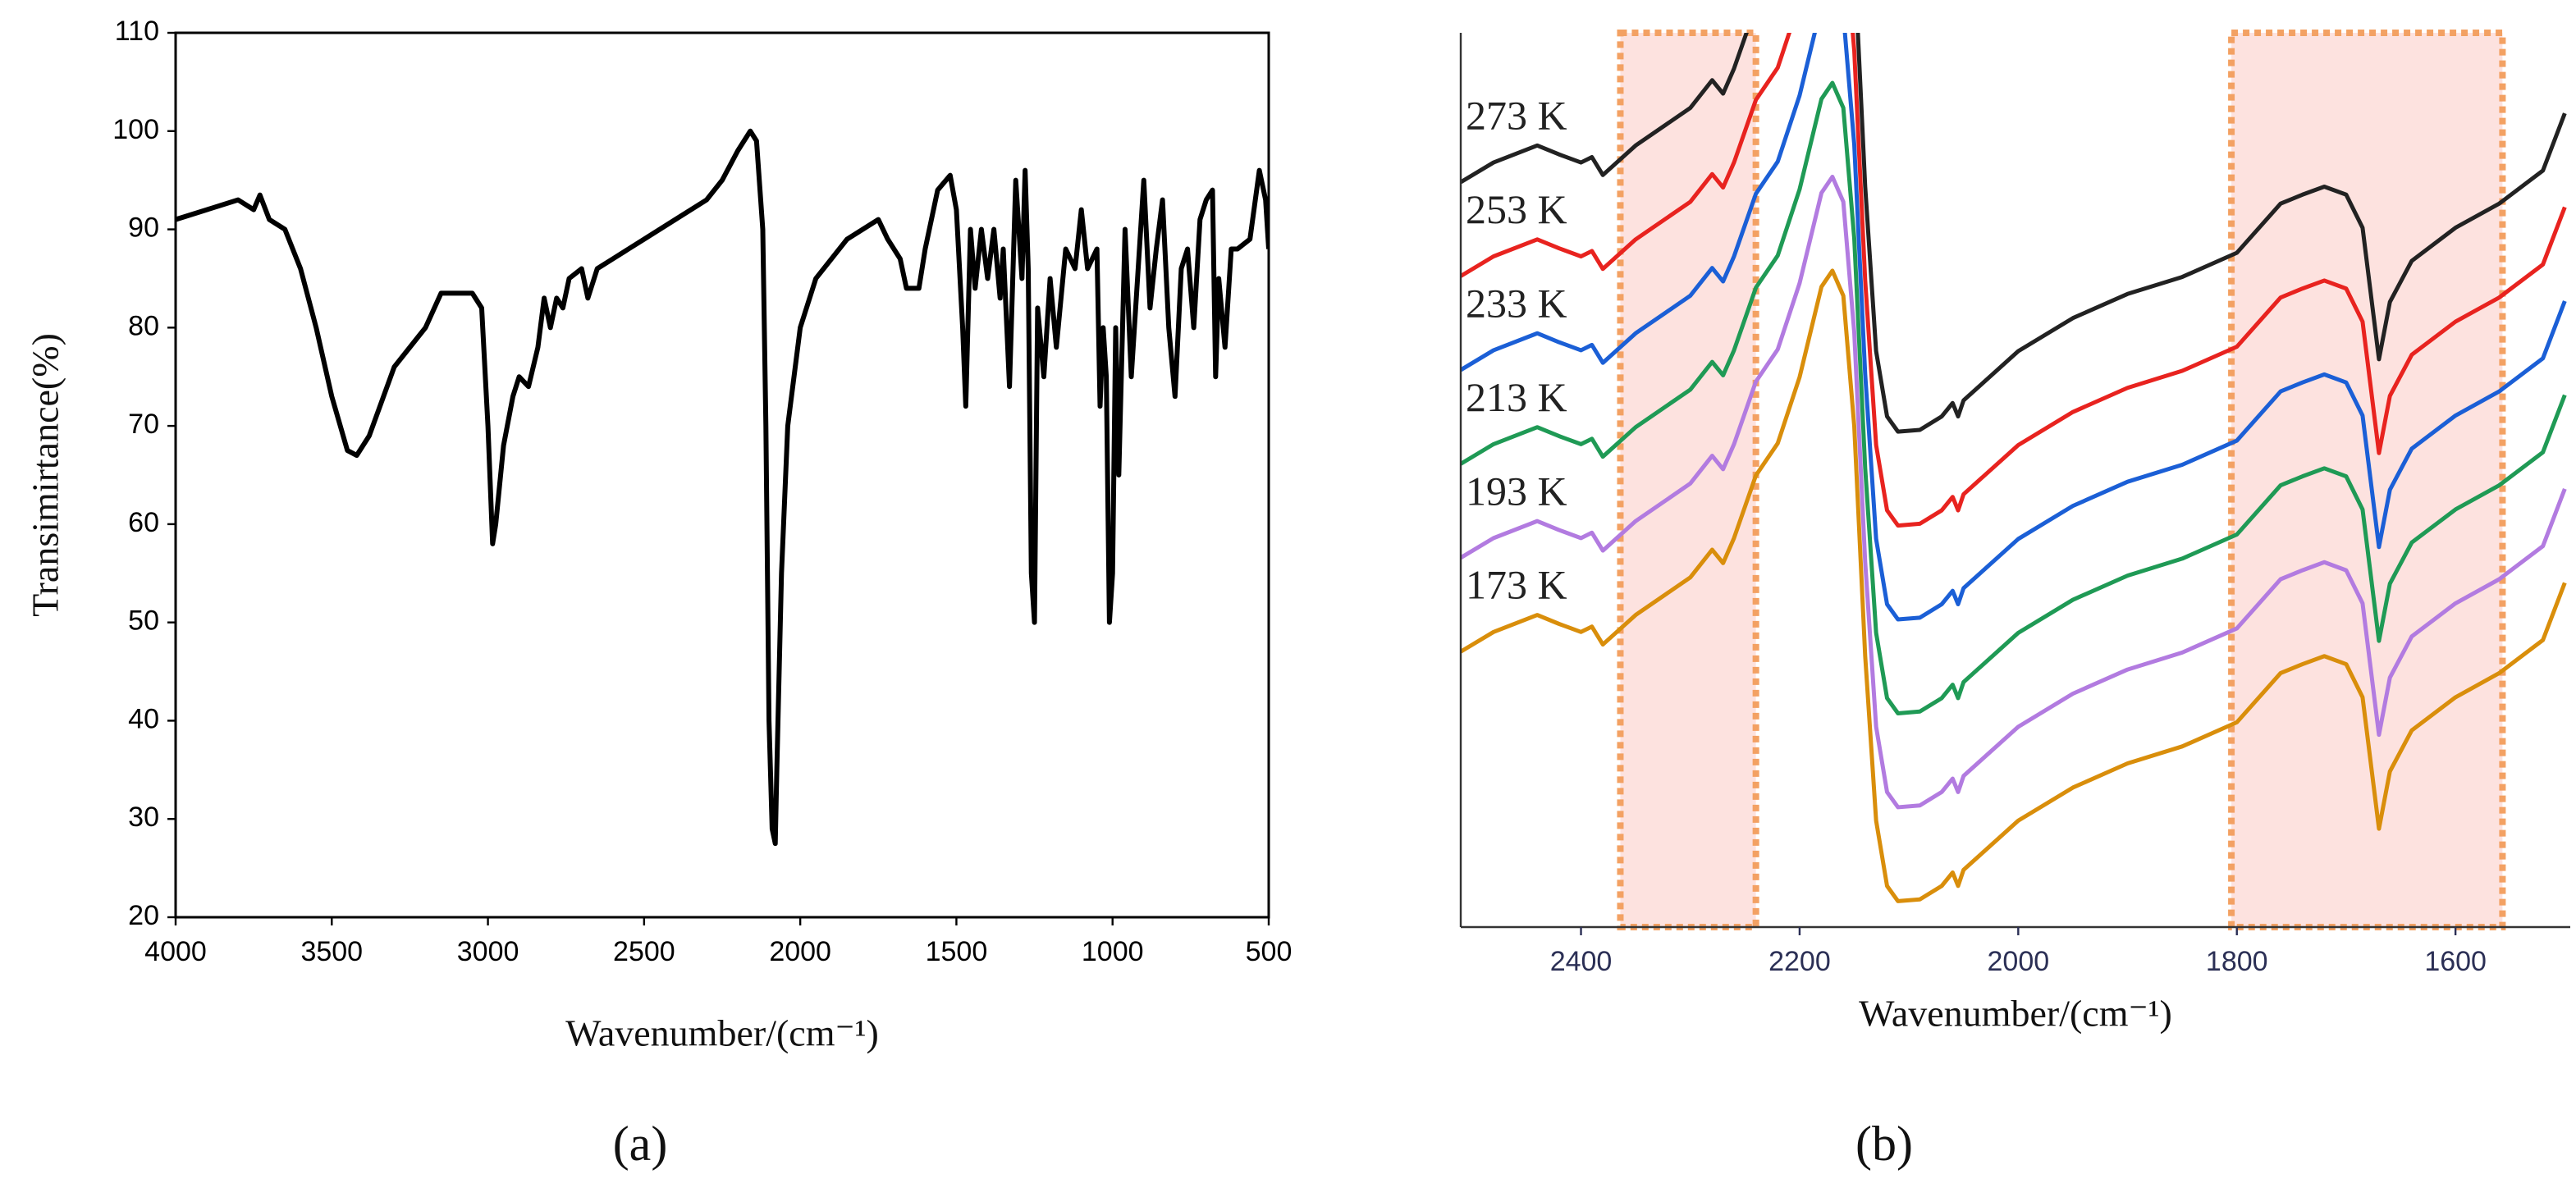 The height and width of the screenshot is (1197, 2576). I want to click on x-tick-label: 2400, so click(1581, 961).